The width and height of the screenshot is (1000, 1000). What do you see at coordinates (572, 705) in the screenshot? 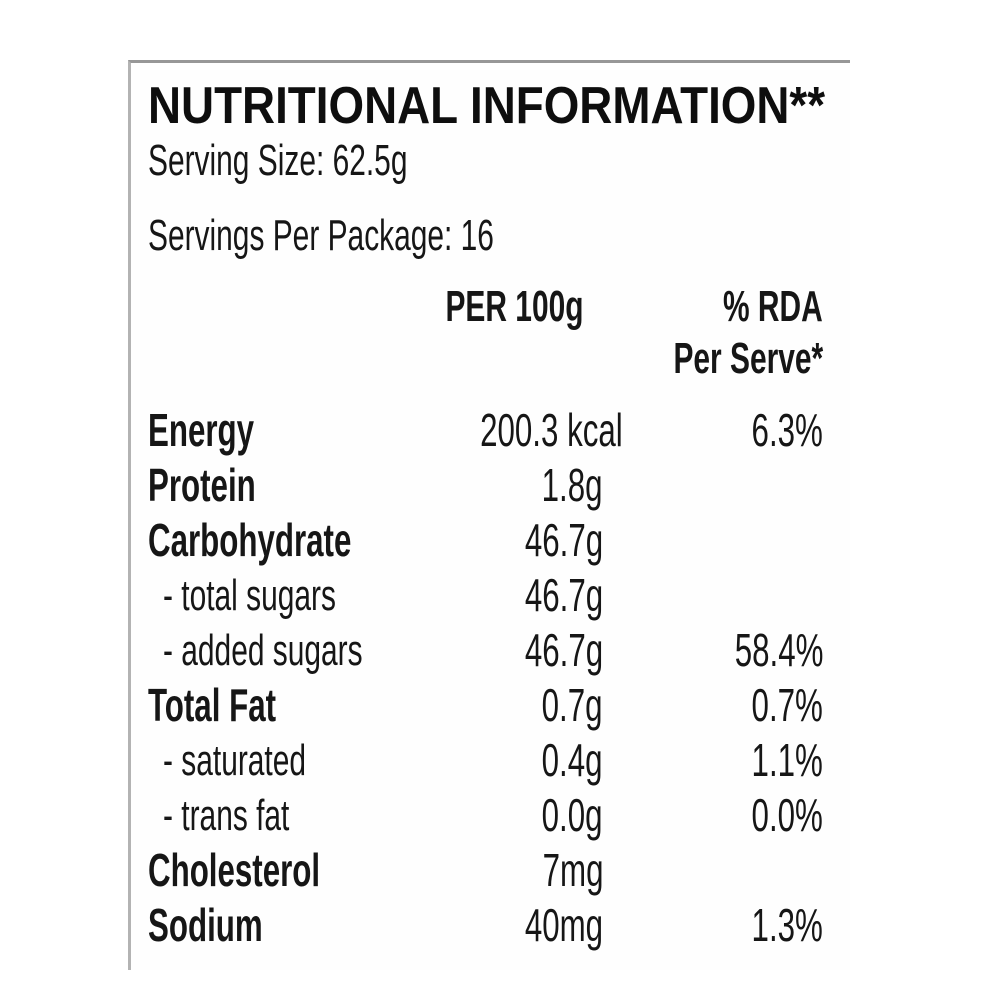
I see `per-100g-value: 0.7g` at bounding box center [572, 705].